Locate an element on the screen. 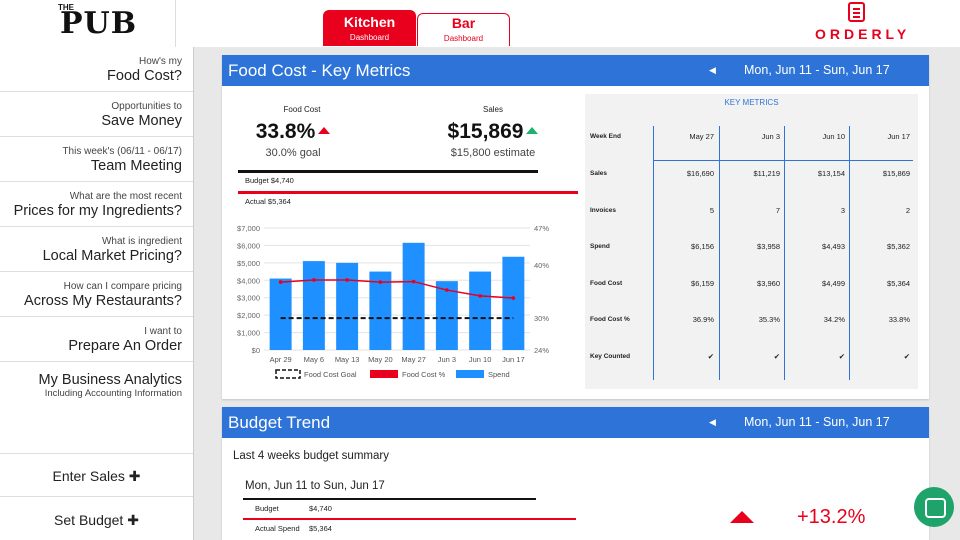 The width and height of the screenshot is (960, 540). sales-estimate: $15,800 estimate is located at coordinates (493, 153).